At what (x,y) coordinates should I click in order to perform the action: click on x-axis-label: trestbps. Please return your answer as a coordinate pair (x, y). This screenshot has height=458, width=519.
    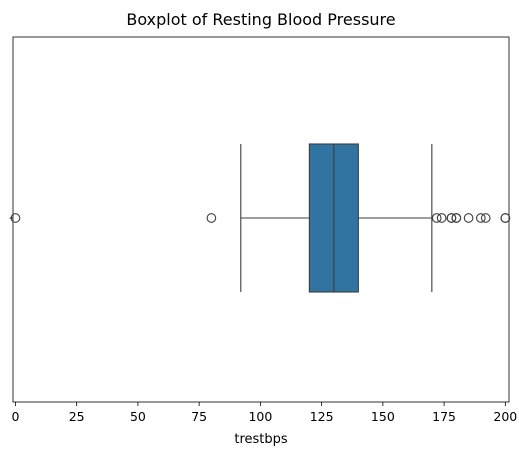
    Looking at the image, I should click on (261, 439).